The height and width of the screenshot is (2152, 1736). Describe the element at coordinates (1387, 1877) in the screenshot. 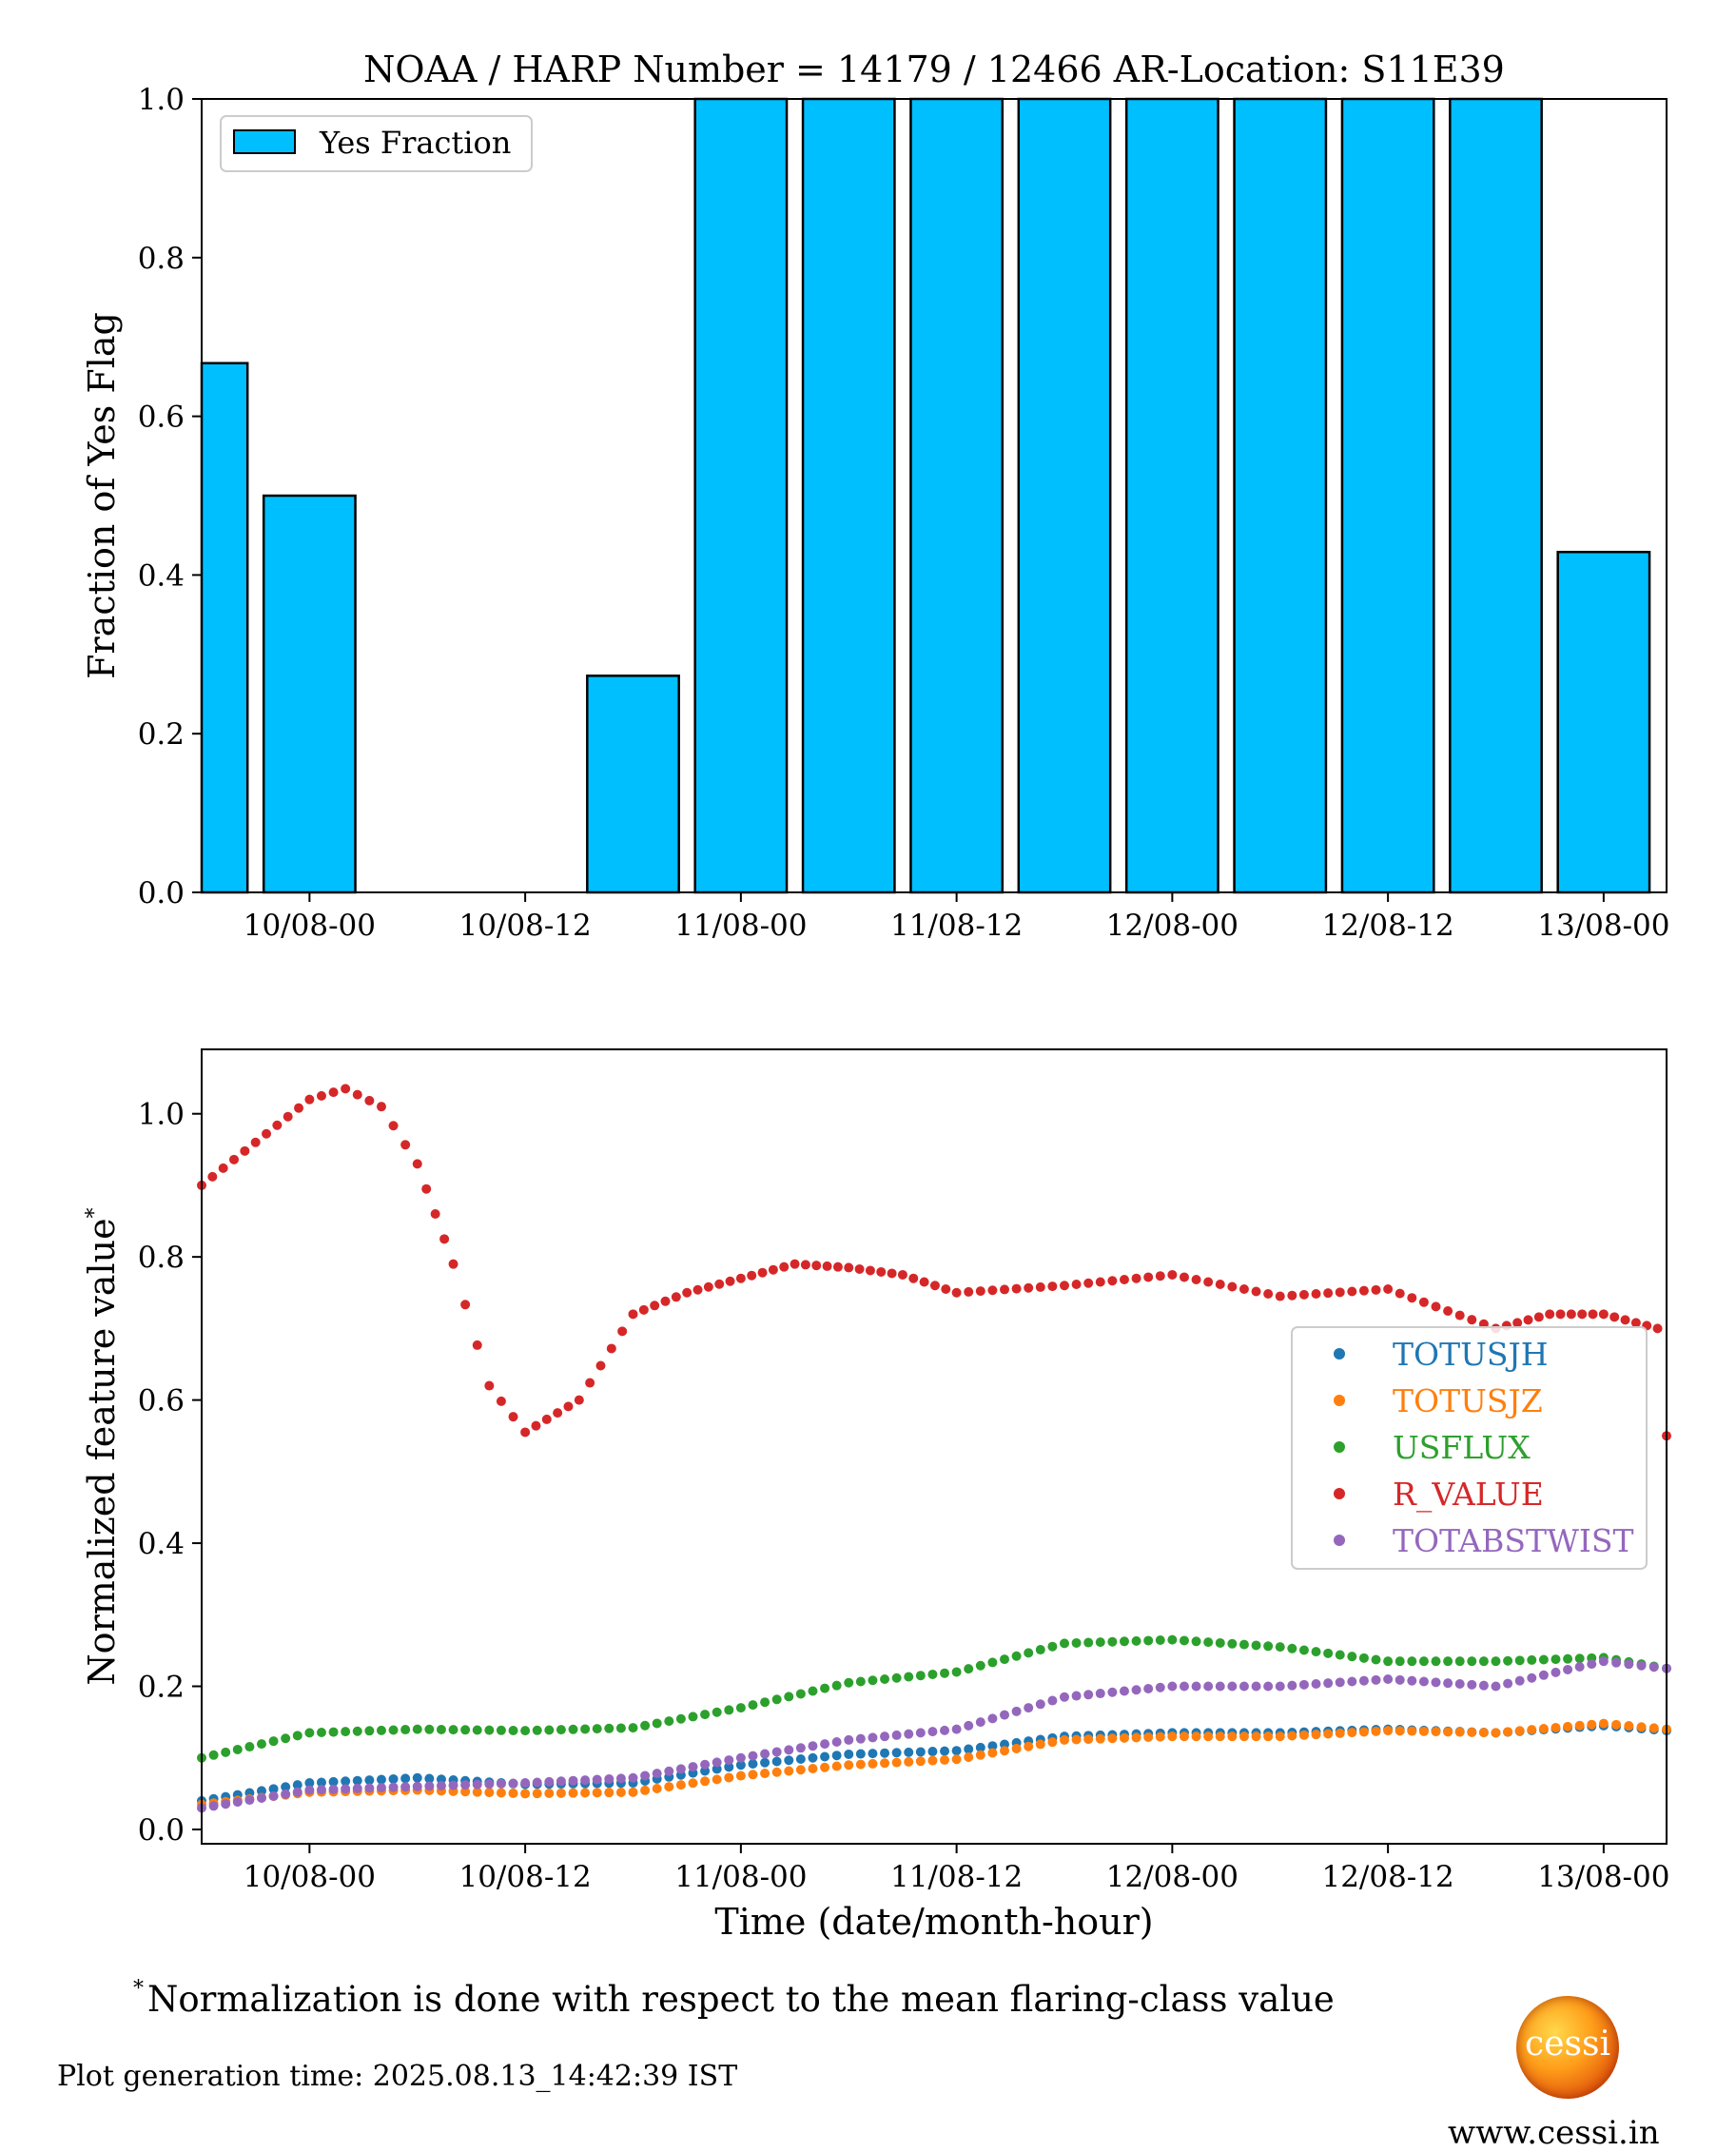

I see `bottom-xtick-label: 12/08-12` at that location.